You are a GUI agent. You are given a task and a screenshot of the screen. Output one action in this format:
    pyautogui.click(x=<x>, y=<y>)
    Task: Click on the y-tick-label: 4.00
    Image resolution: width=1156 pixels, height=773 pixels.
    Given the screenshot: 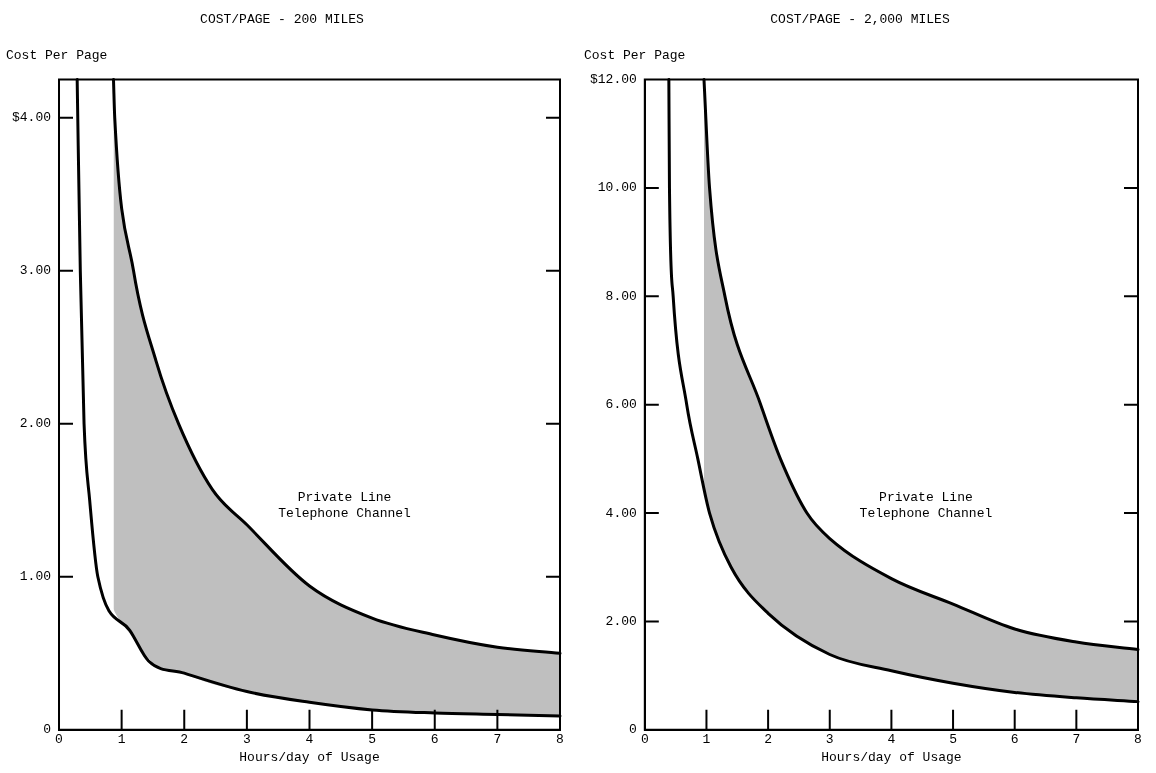 What is the action you would take?
    pyautogui.click(x=621, y=513)
    